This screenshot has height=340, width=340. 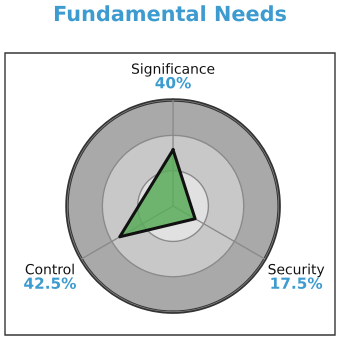 I want to click on text: 42.5%, so click(x=50, y=283).